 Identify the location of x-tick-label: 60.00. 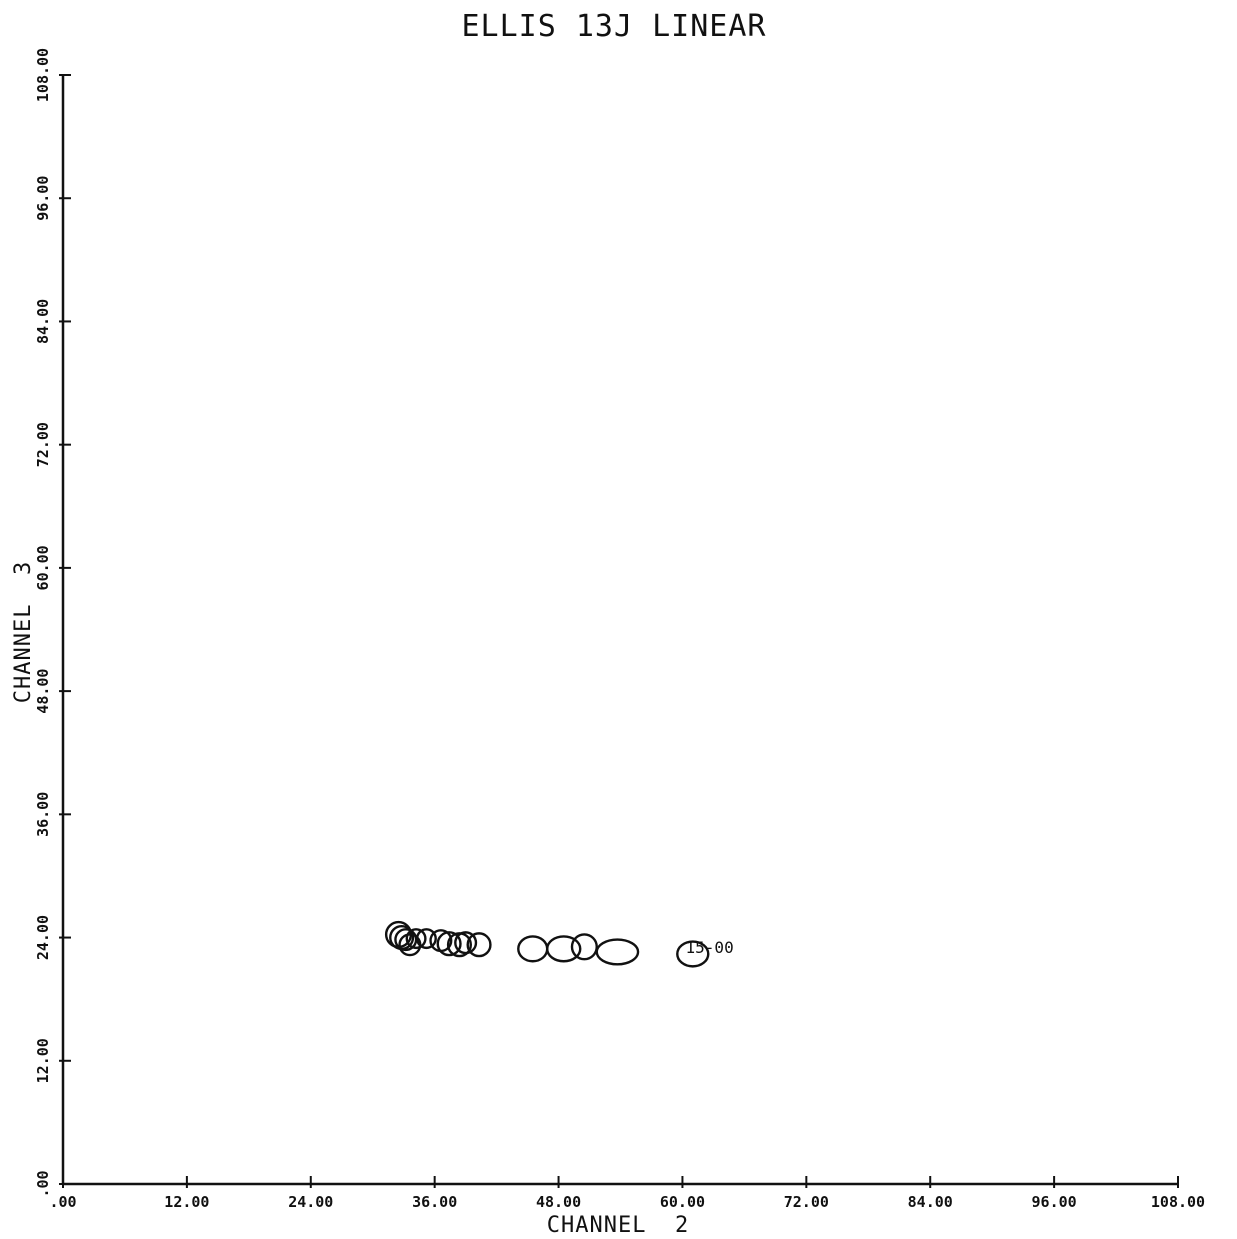
(682, 1202).